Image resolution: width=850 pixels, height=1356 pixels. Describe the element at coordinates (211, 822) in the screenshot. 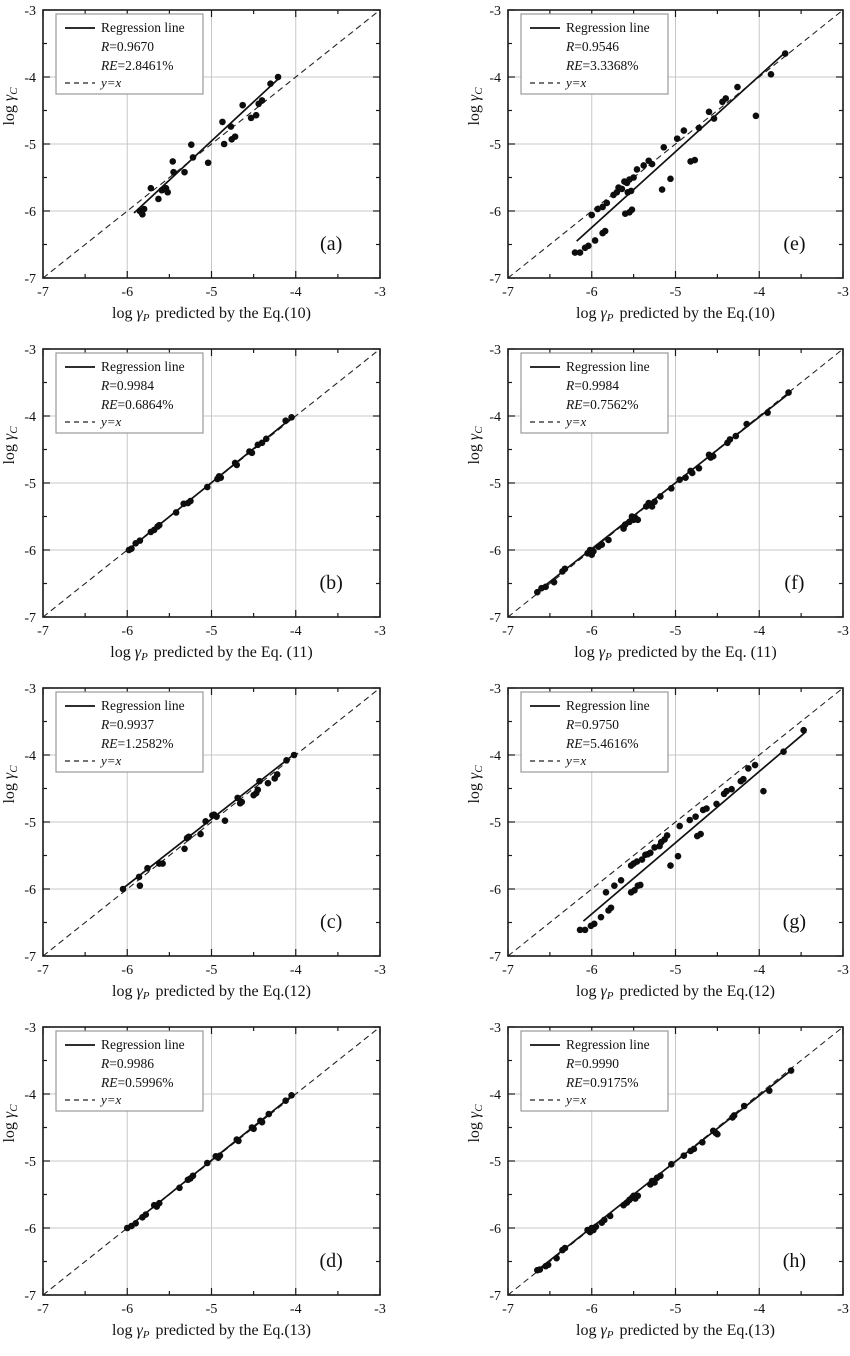

I see `y-equals-x-line` at that location.